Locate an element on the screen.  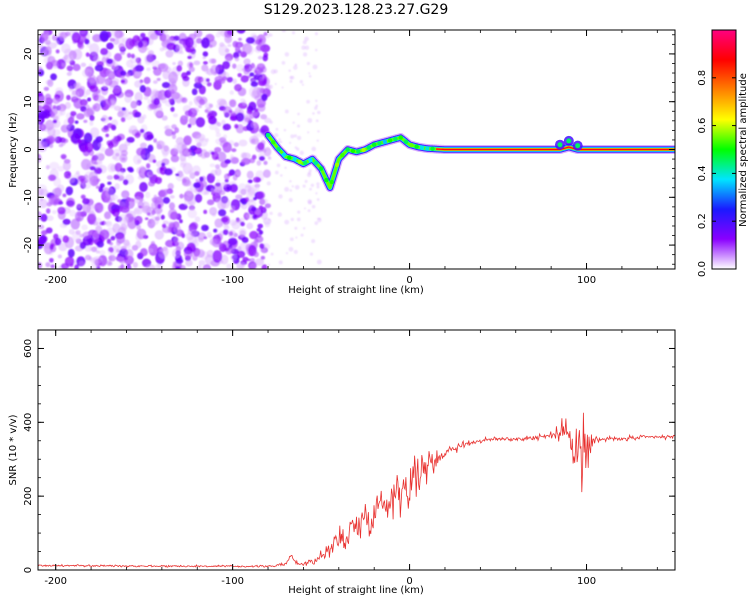
snr-x-tick-label: -100 is located at coordinates (232, 581).